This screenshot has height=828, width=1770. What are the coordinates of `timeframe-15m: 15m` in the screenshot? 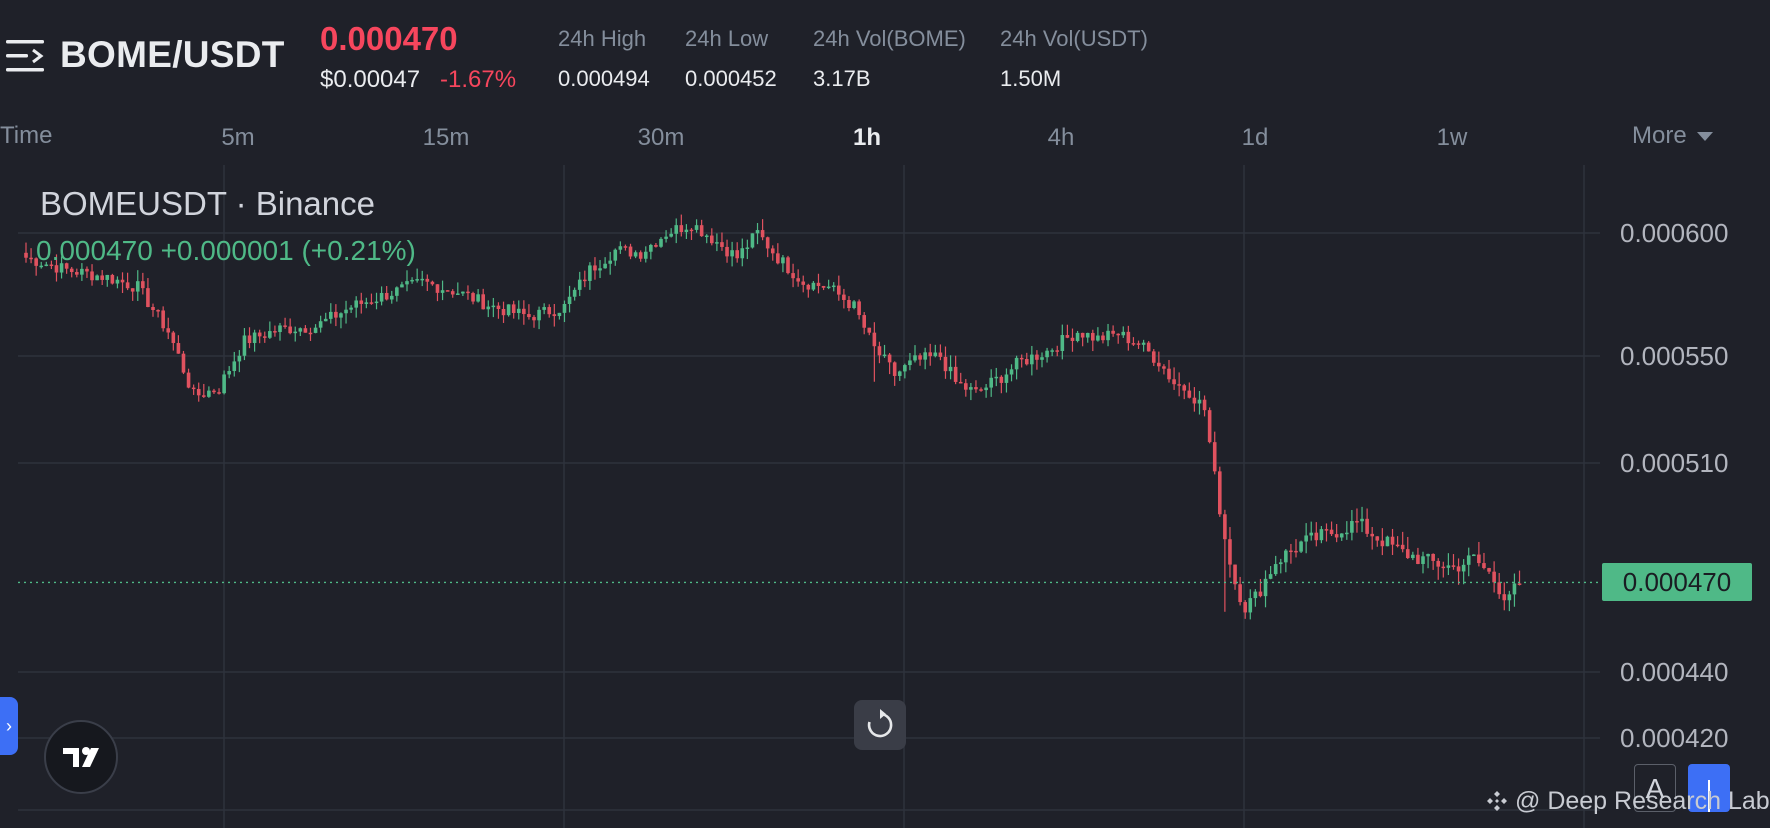 It's located at (446, 137).